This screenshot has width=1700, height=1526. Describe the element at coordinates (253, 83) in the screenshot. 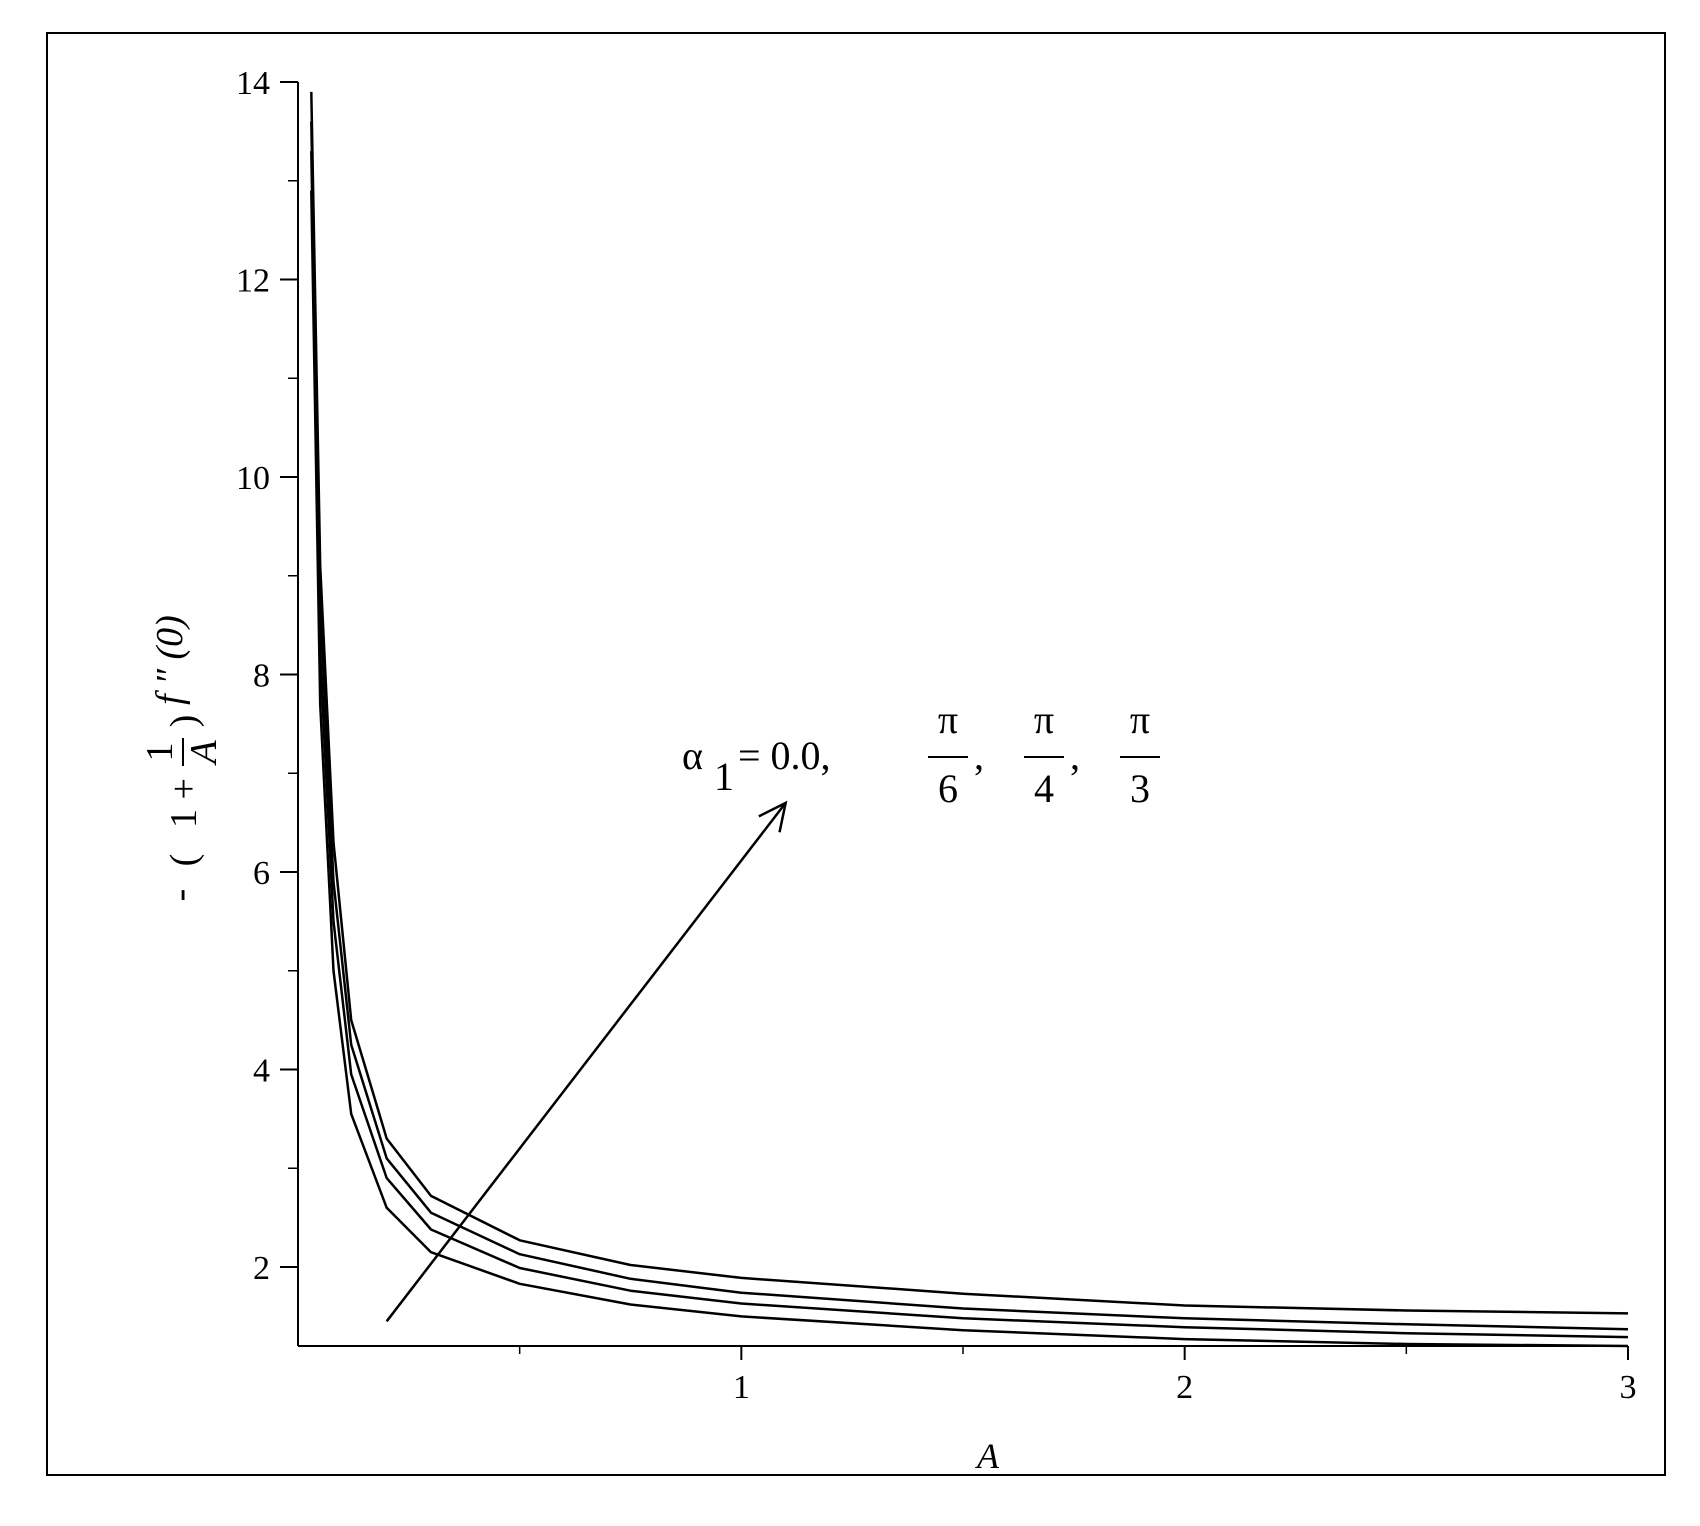

I see `y-tick-label: 14` at that location.